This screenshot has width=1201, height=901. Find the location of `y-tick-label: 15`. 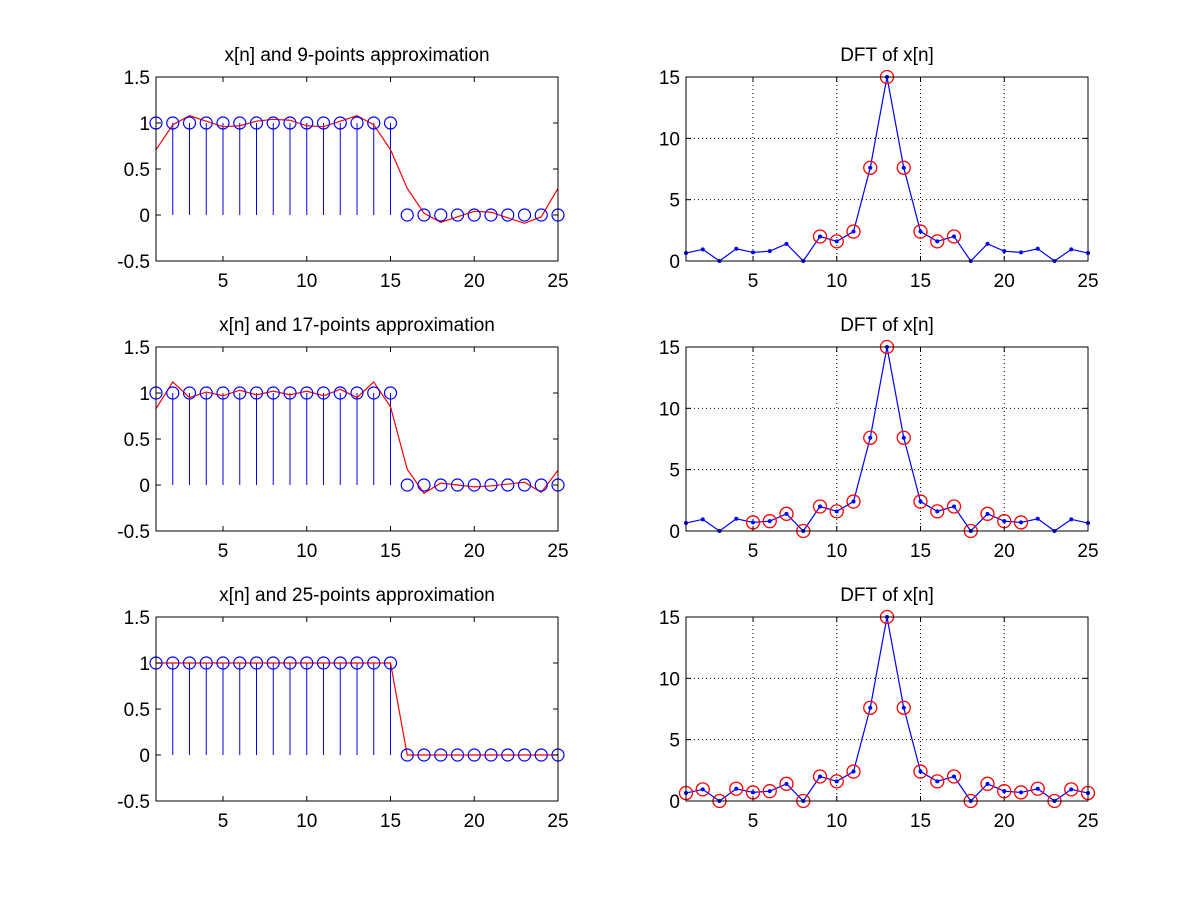

y-tick-label: 15 is located at coordinates (669, 348).